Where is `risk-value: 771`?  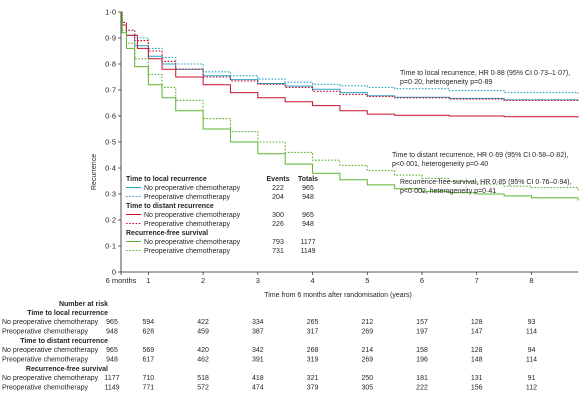 risk-value: 771 is located at coordinates (149, 388).